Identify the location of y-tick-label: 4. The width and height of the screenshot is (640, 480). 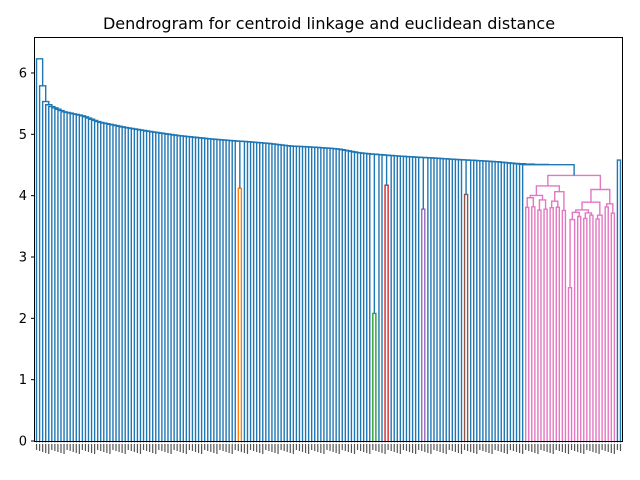
(23, 196).